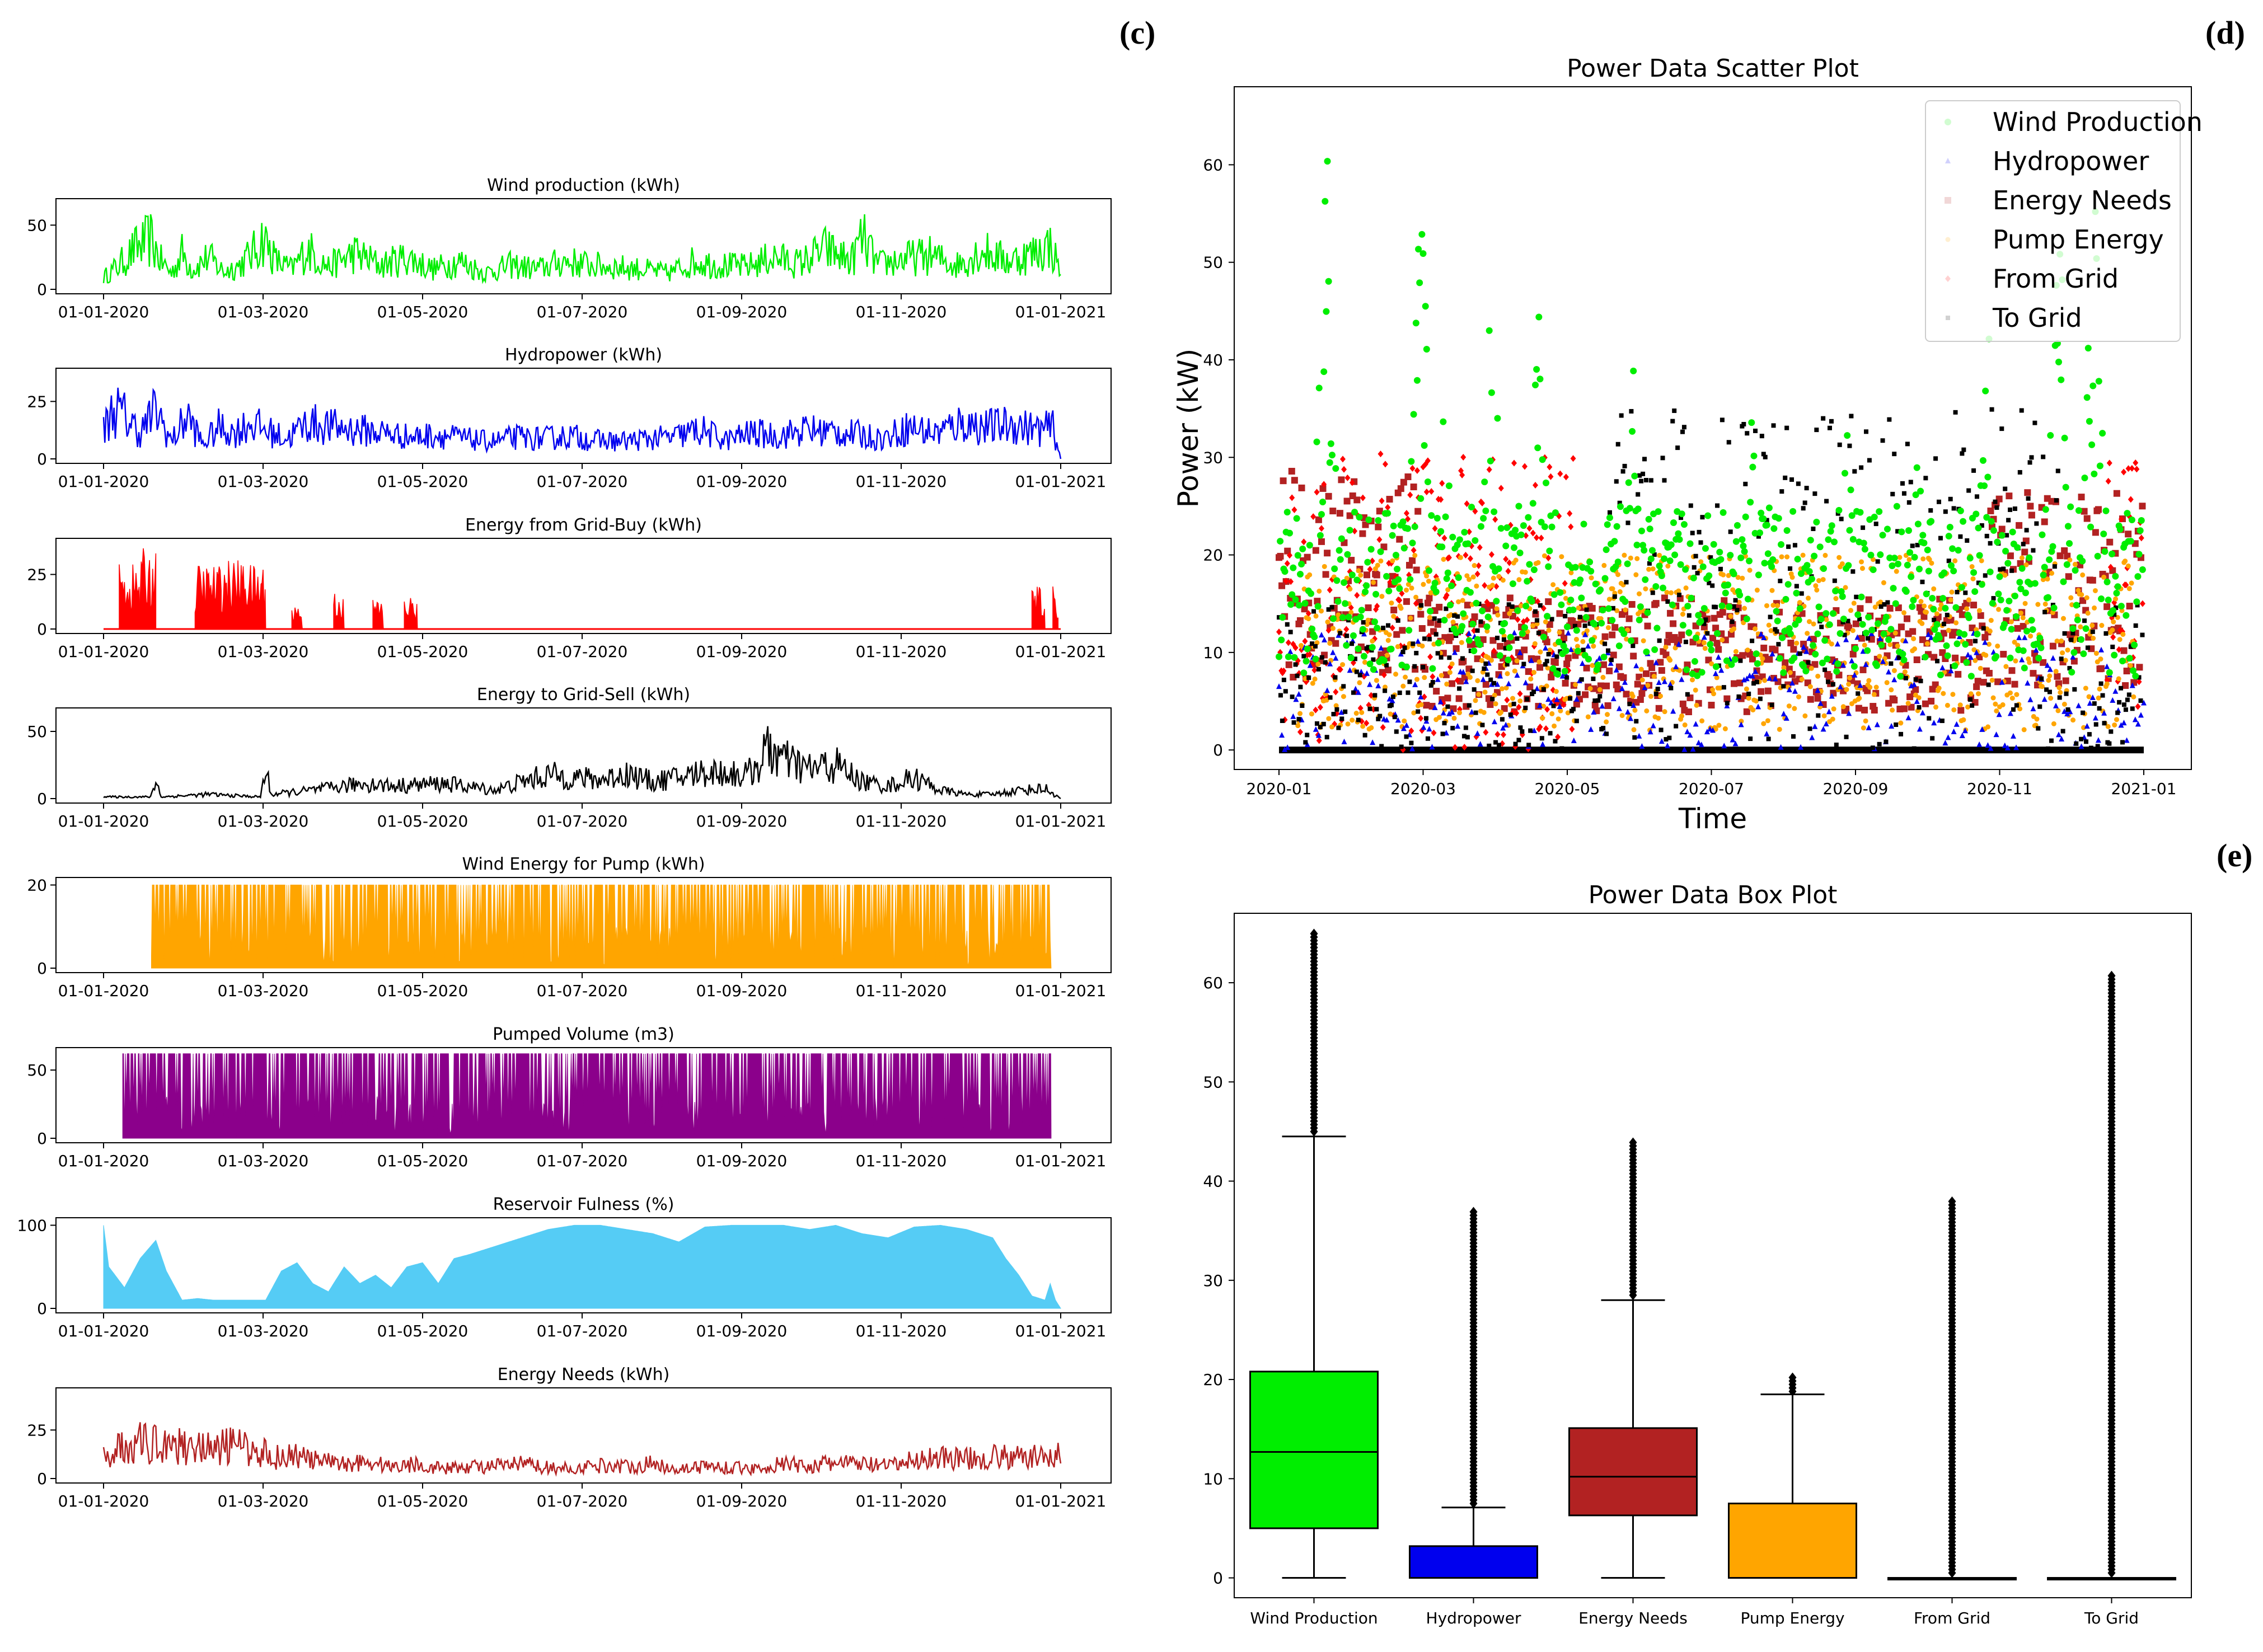 The height and width of the screenshot is (1652, 2263). I want to click on y-tick-label: 30, so click(1213, 457).